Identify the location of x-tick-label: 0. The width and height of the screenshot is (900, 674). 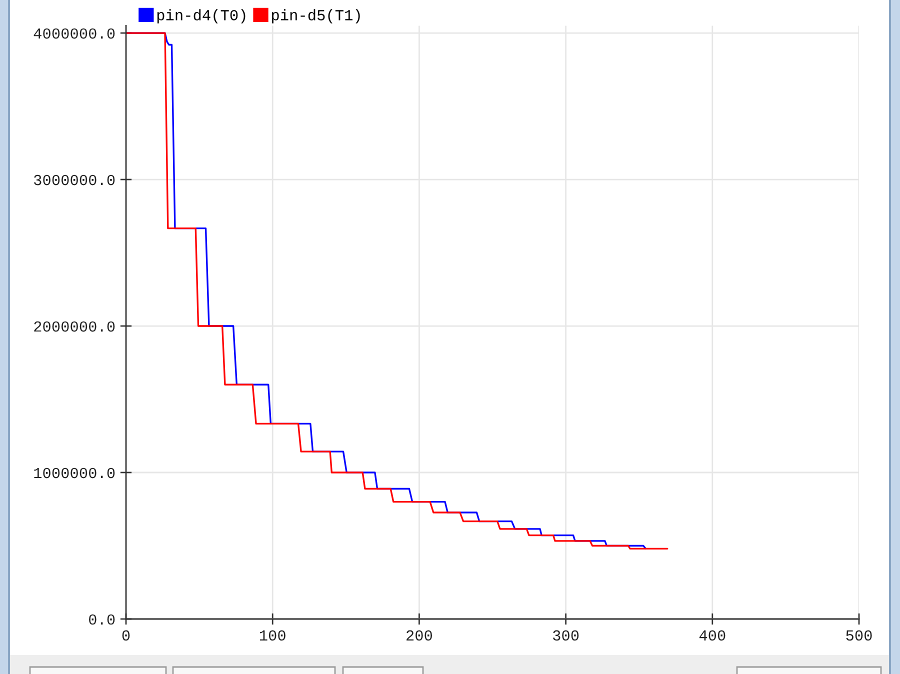
(126, 635).